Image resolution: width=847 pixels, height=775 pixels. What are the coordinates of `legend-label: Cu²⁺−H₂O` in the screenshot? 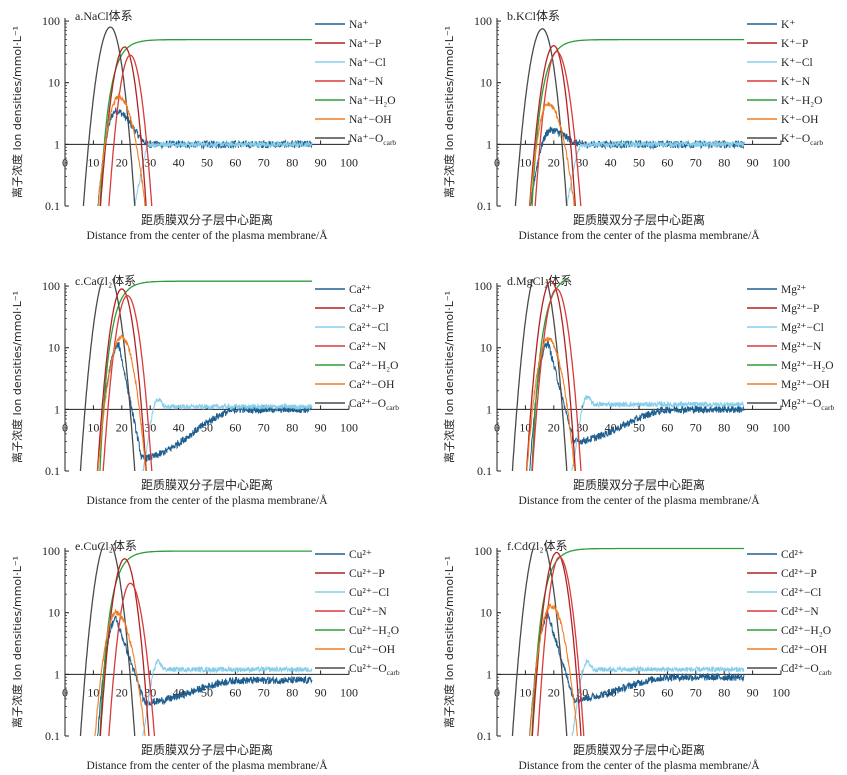 It's located at (374, 631).